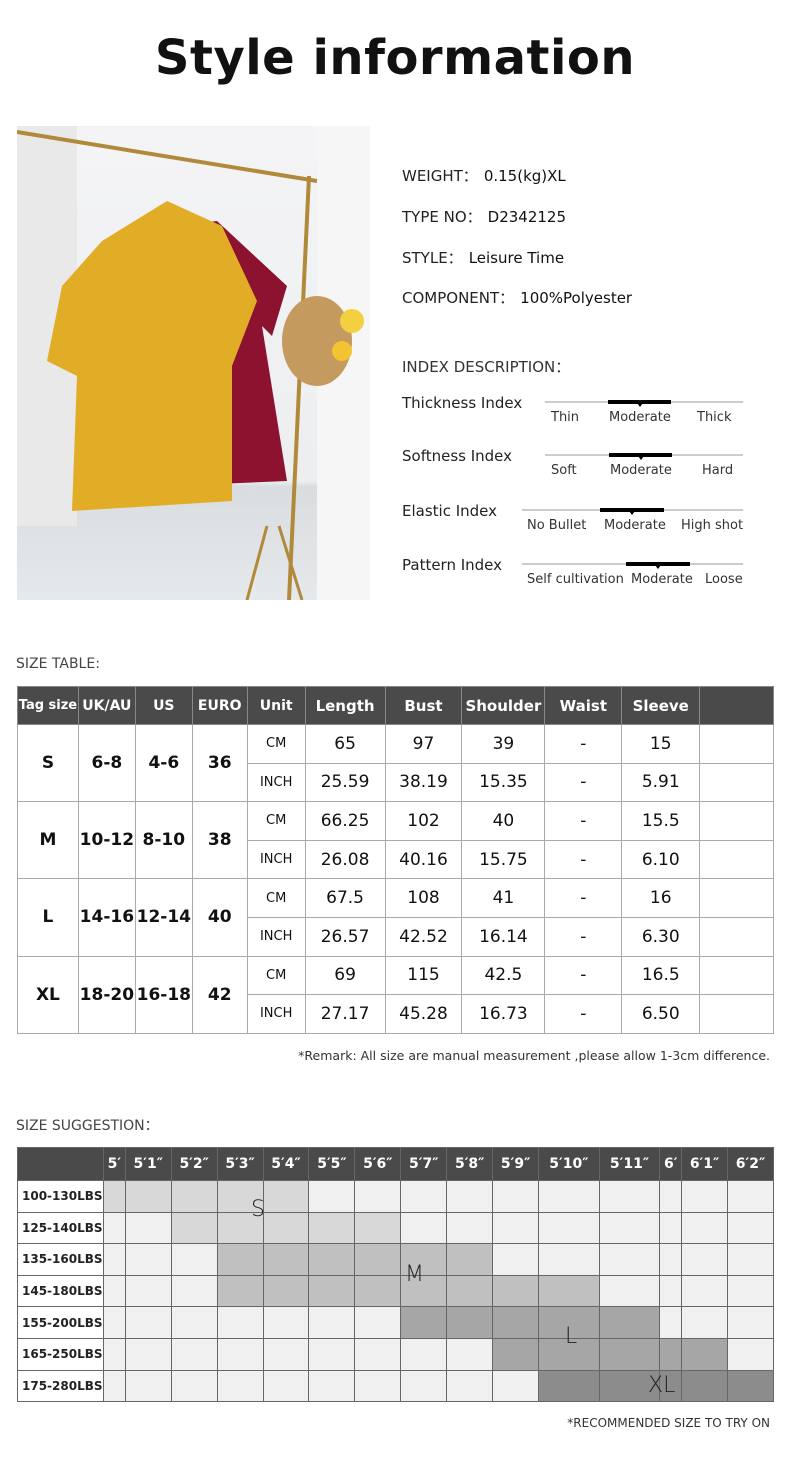 The image size is (790, 1460). Describe the element at coordinates (395, 58) in the screenshot. I see `page-title: Style information` at that location.